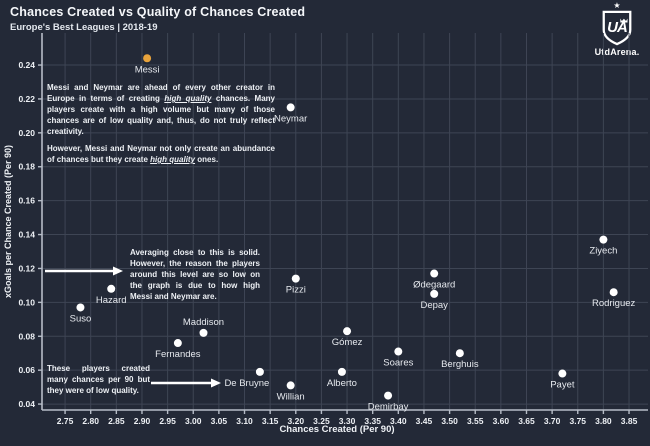 This screenshot has width=650, height=446. What do you see at coordinates (434, 305) in the screenshot?
I see `data-point-label: Depay` at bounding box center [434, 305].